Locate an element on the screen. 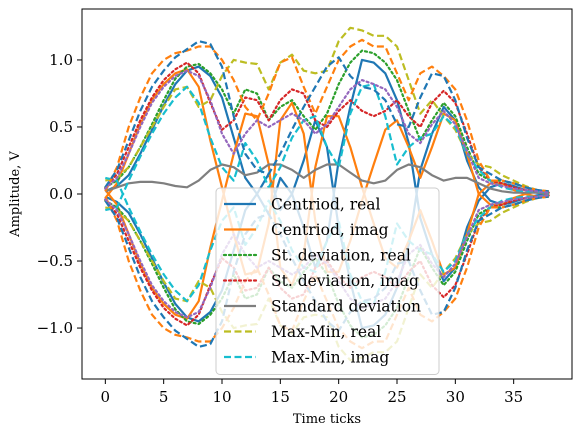 The height and width of the screenshot is (435, 585). legend-label-centriod-imag: Centriod, imag is located at coordinates (330, 230).